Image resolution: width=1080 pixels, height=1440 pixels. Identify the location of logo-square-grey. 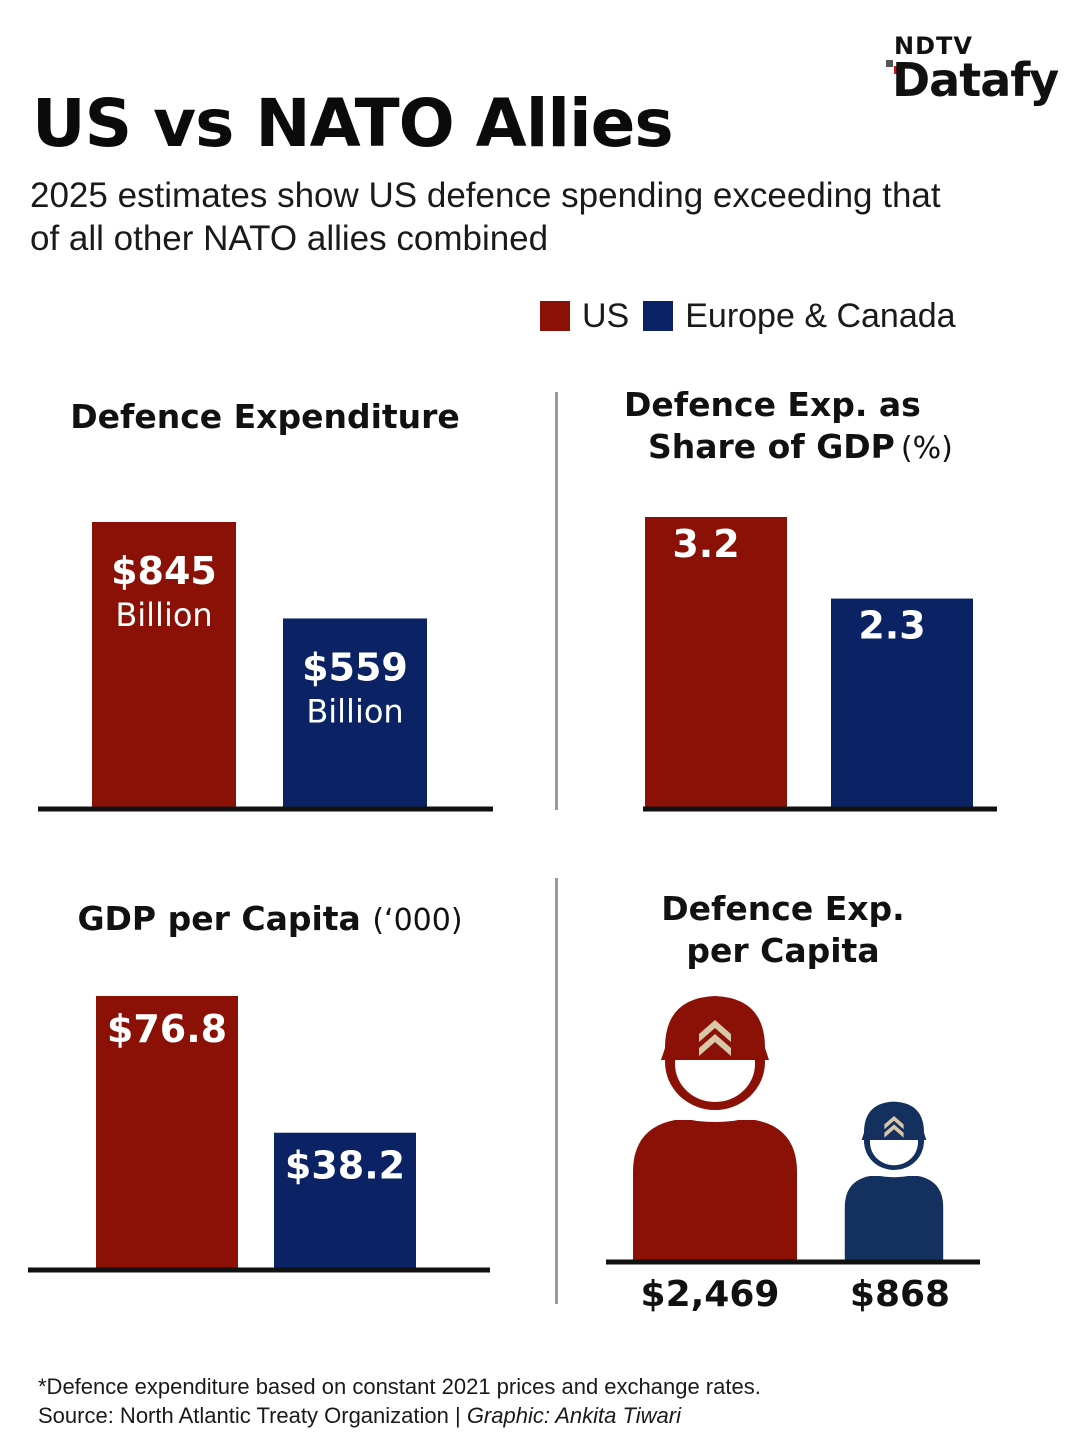
(889, 63).